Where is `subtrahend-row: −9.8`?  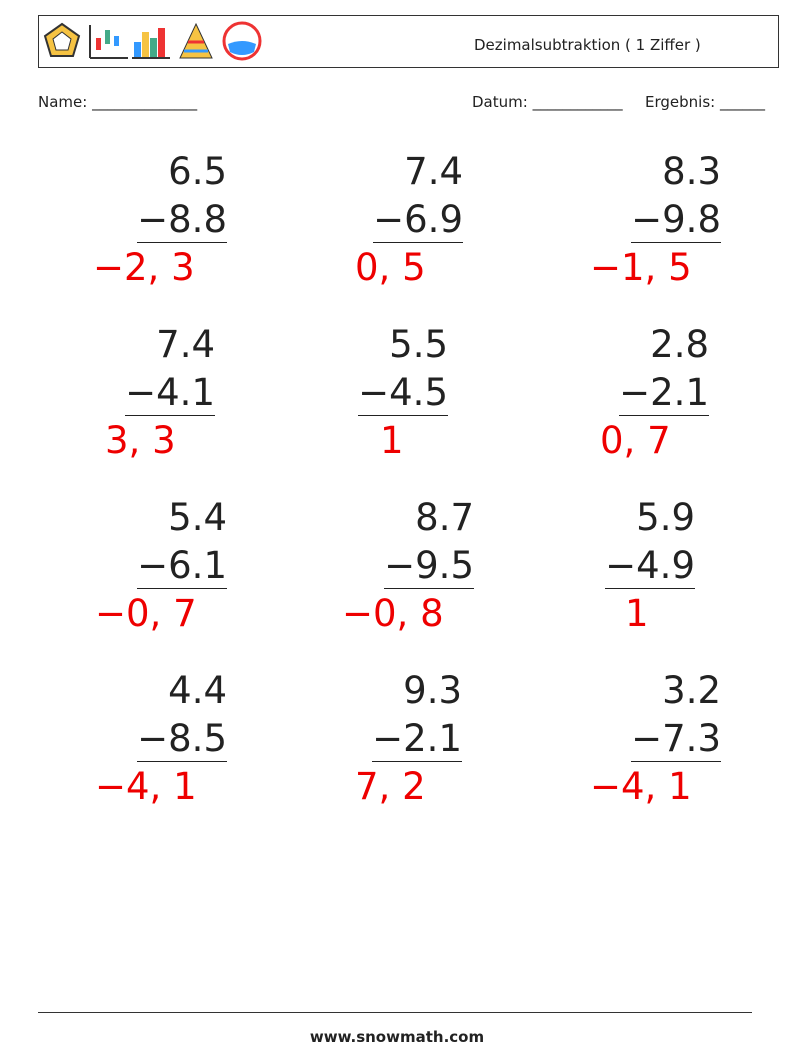
subtrahend-row: −9.8 is located at coordinates (676, 220).